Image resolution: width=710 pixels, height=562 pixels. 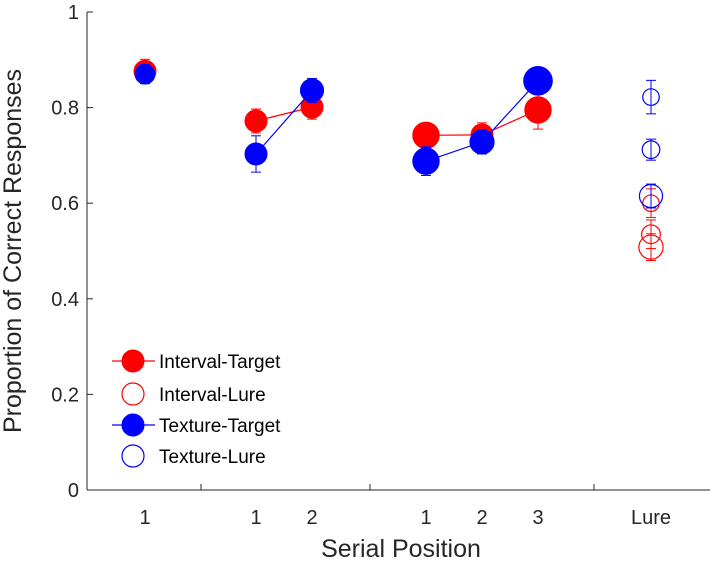 What do you see at coordinates (73, 13) in the screenshot?
I see `y-tick-label: 1` at bounding box center [73, 13].